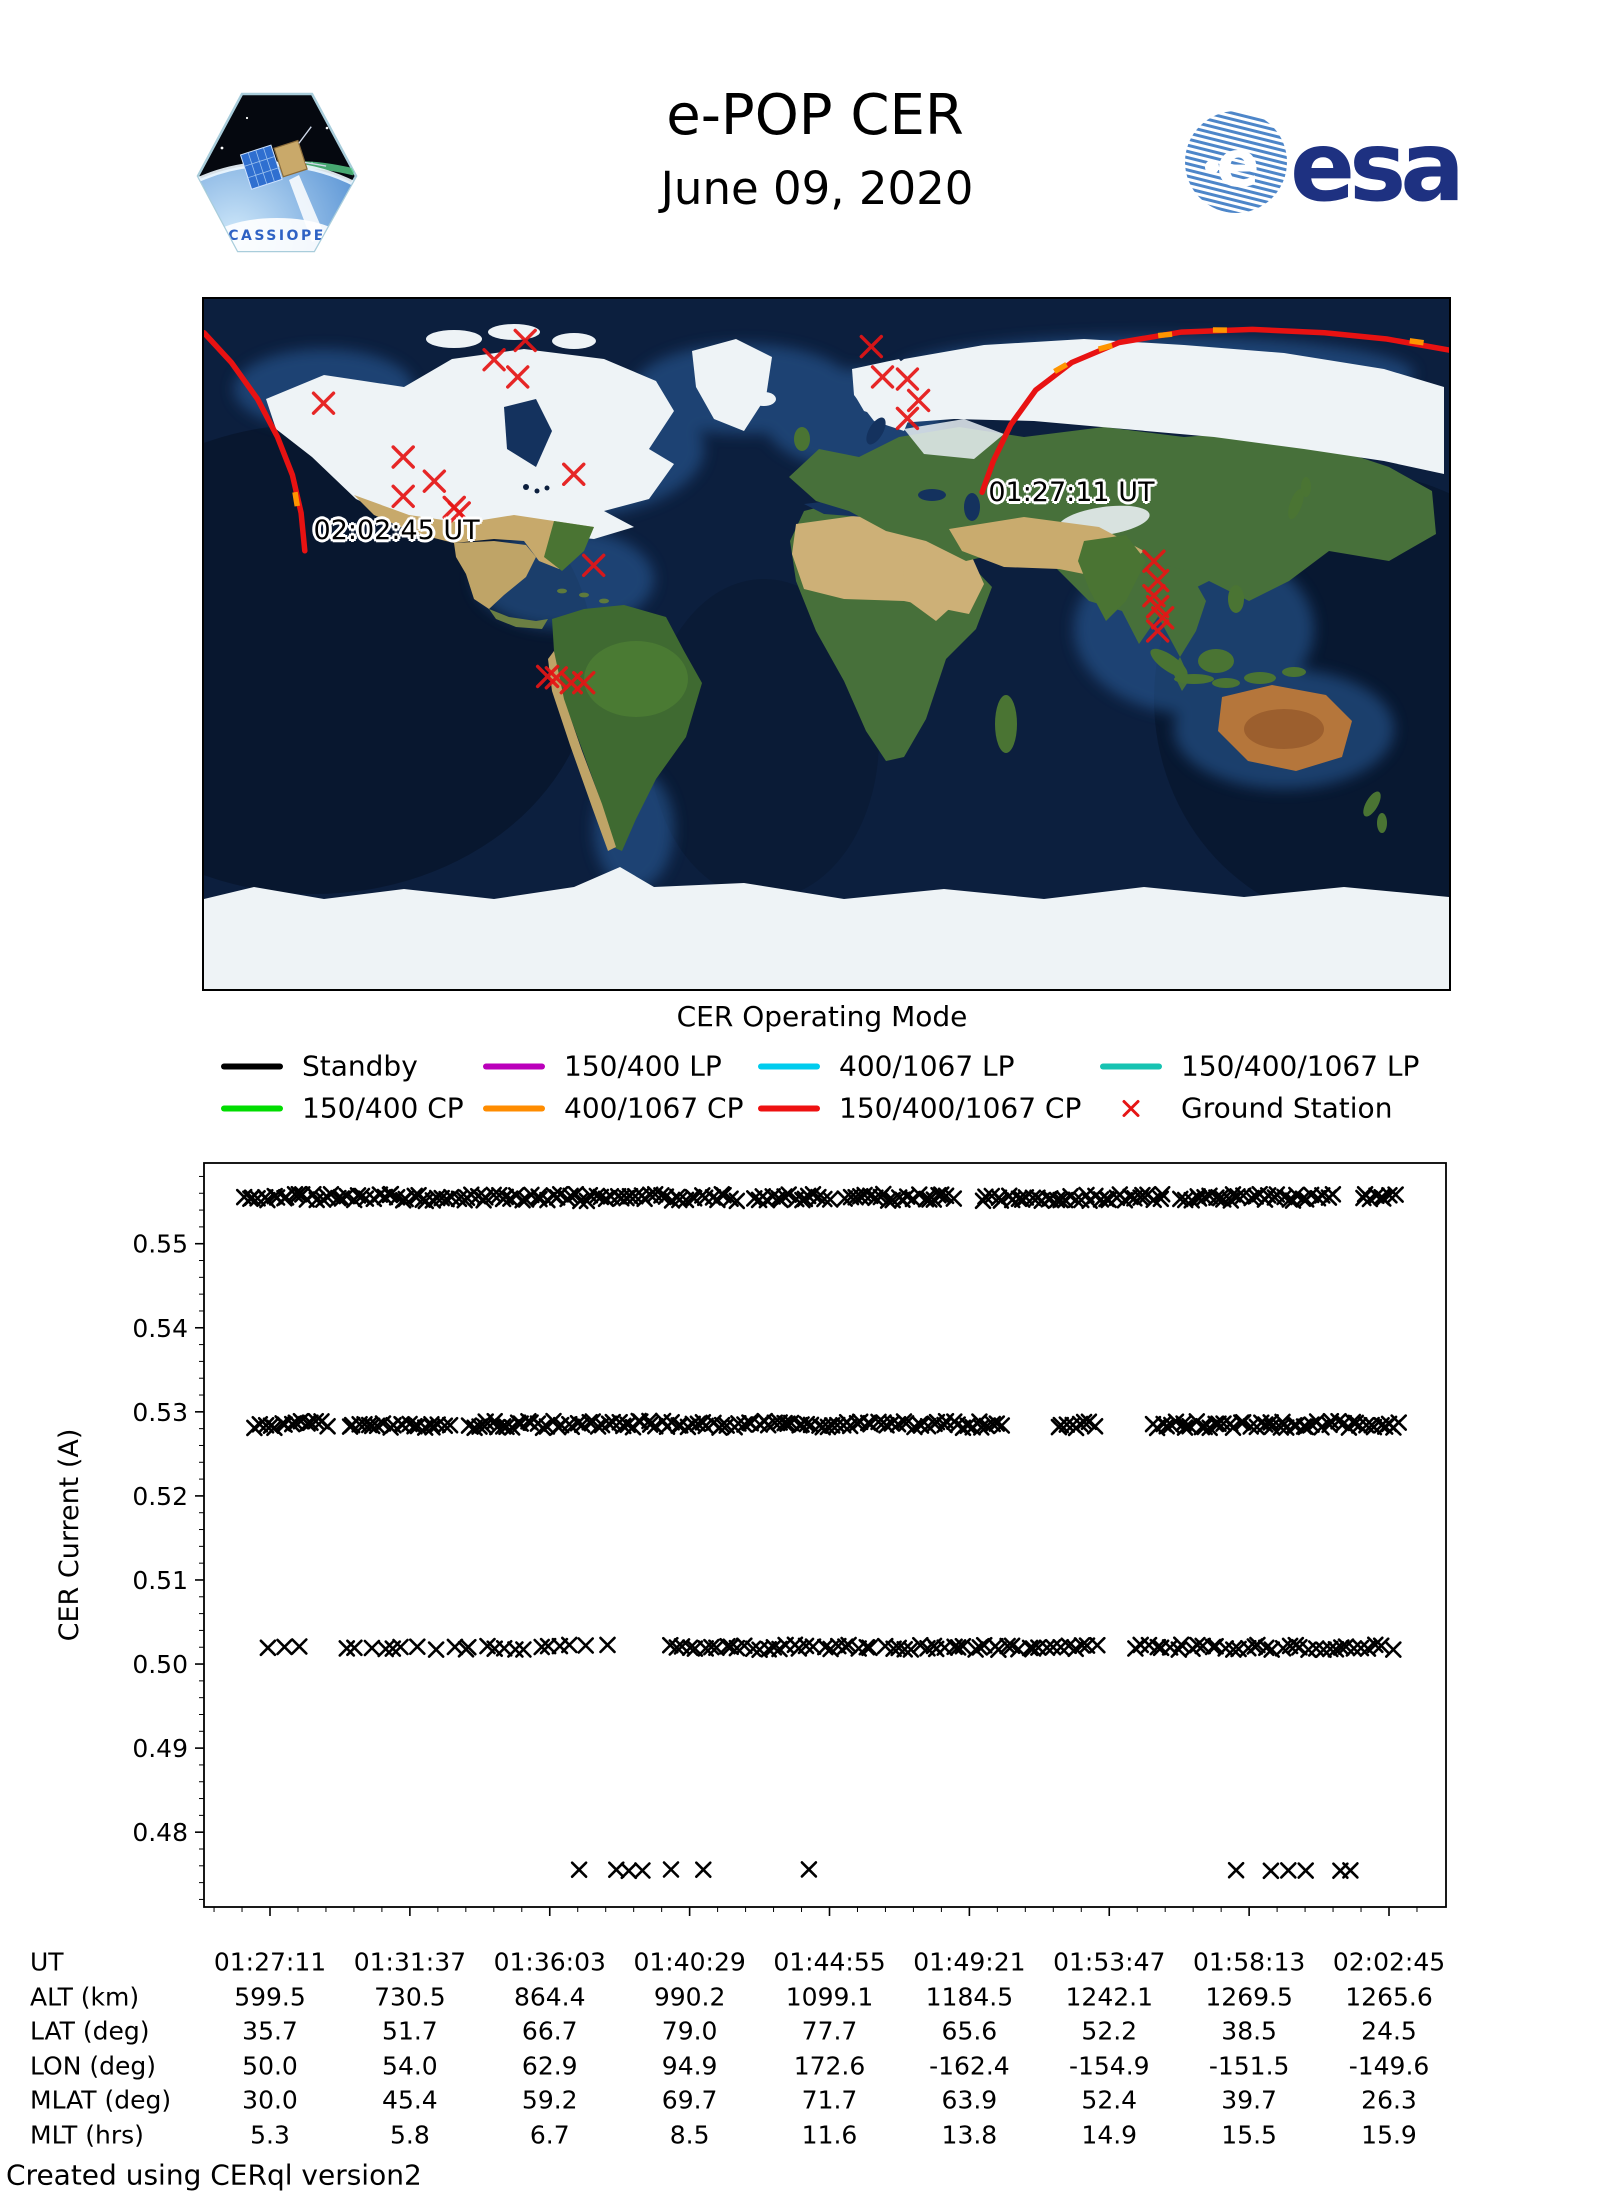 The width and height of the screenshot is (1600, 2200). Describe the element at coordinates (160, 1496) in the screenshot. I see `y-tick-label: 0.52` at that location.